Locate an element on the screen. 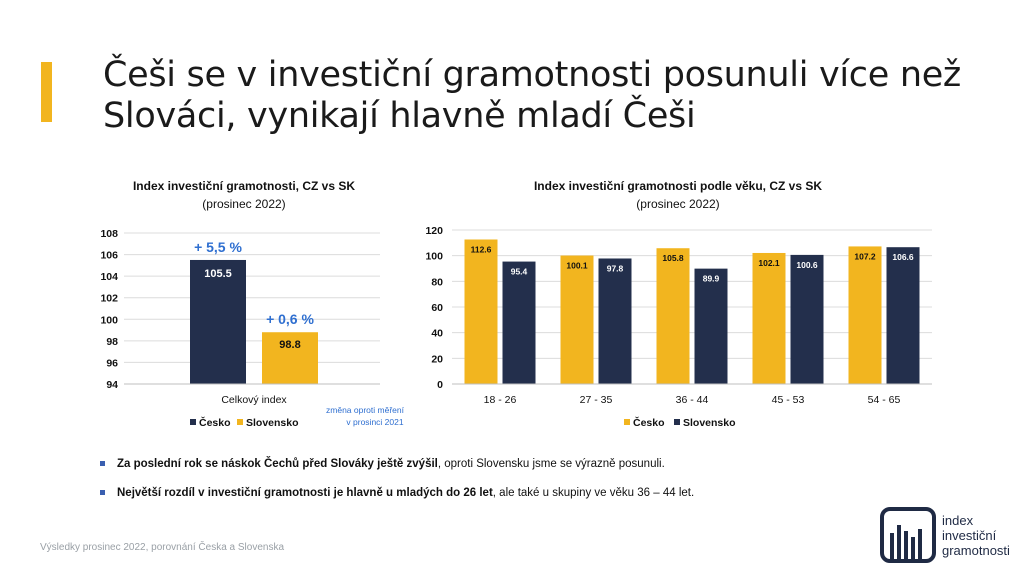  chart-2-y-tick-label: 20 is located at coordinates (437, 359).